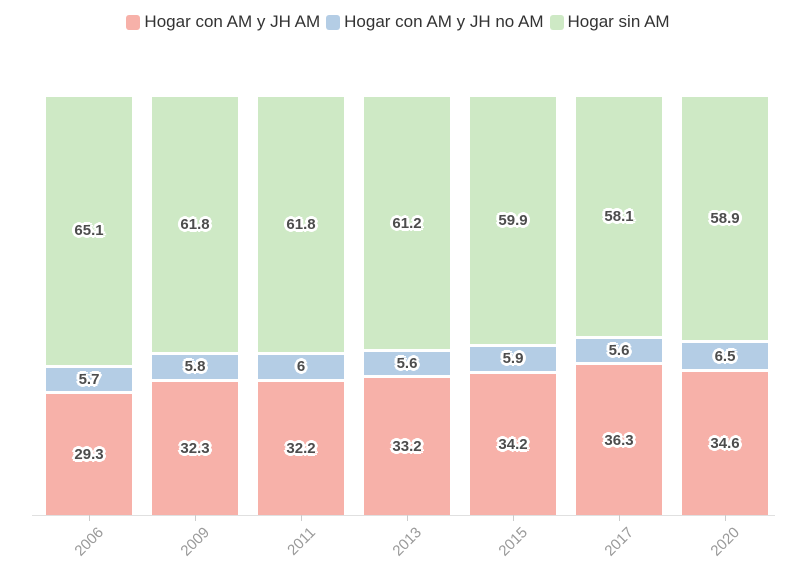 Image resolution: width=796 pixels, height=575 pixels. I want to click on bar-segment: 29.3, so click(89, 454).